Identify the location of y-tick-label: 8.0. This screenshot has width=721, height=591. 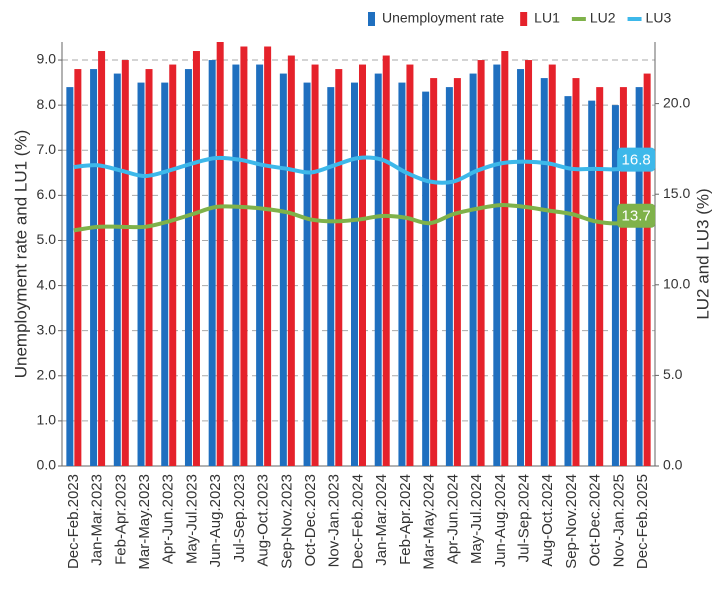
(47, 104).